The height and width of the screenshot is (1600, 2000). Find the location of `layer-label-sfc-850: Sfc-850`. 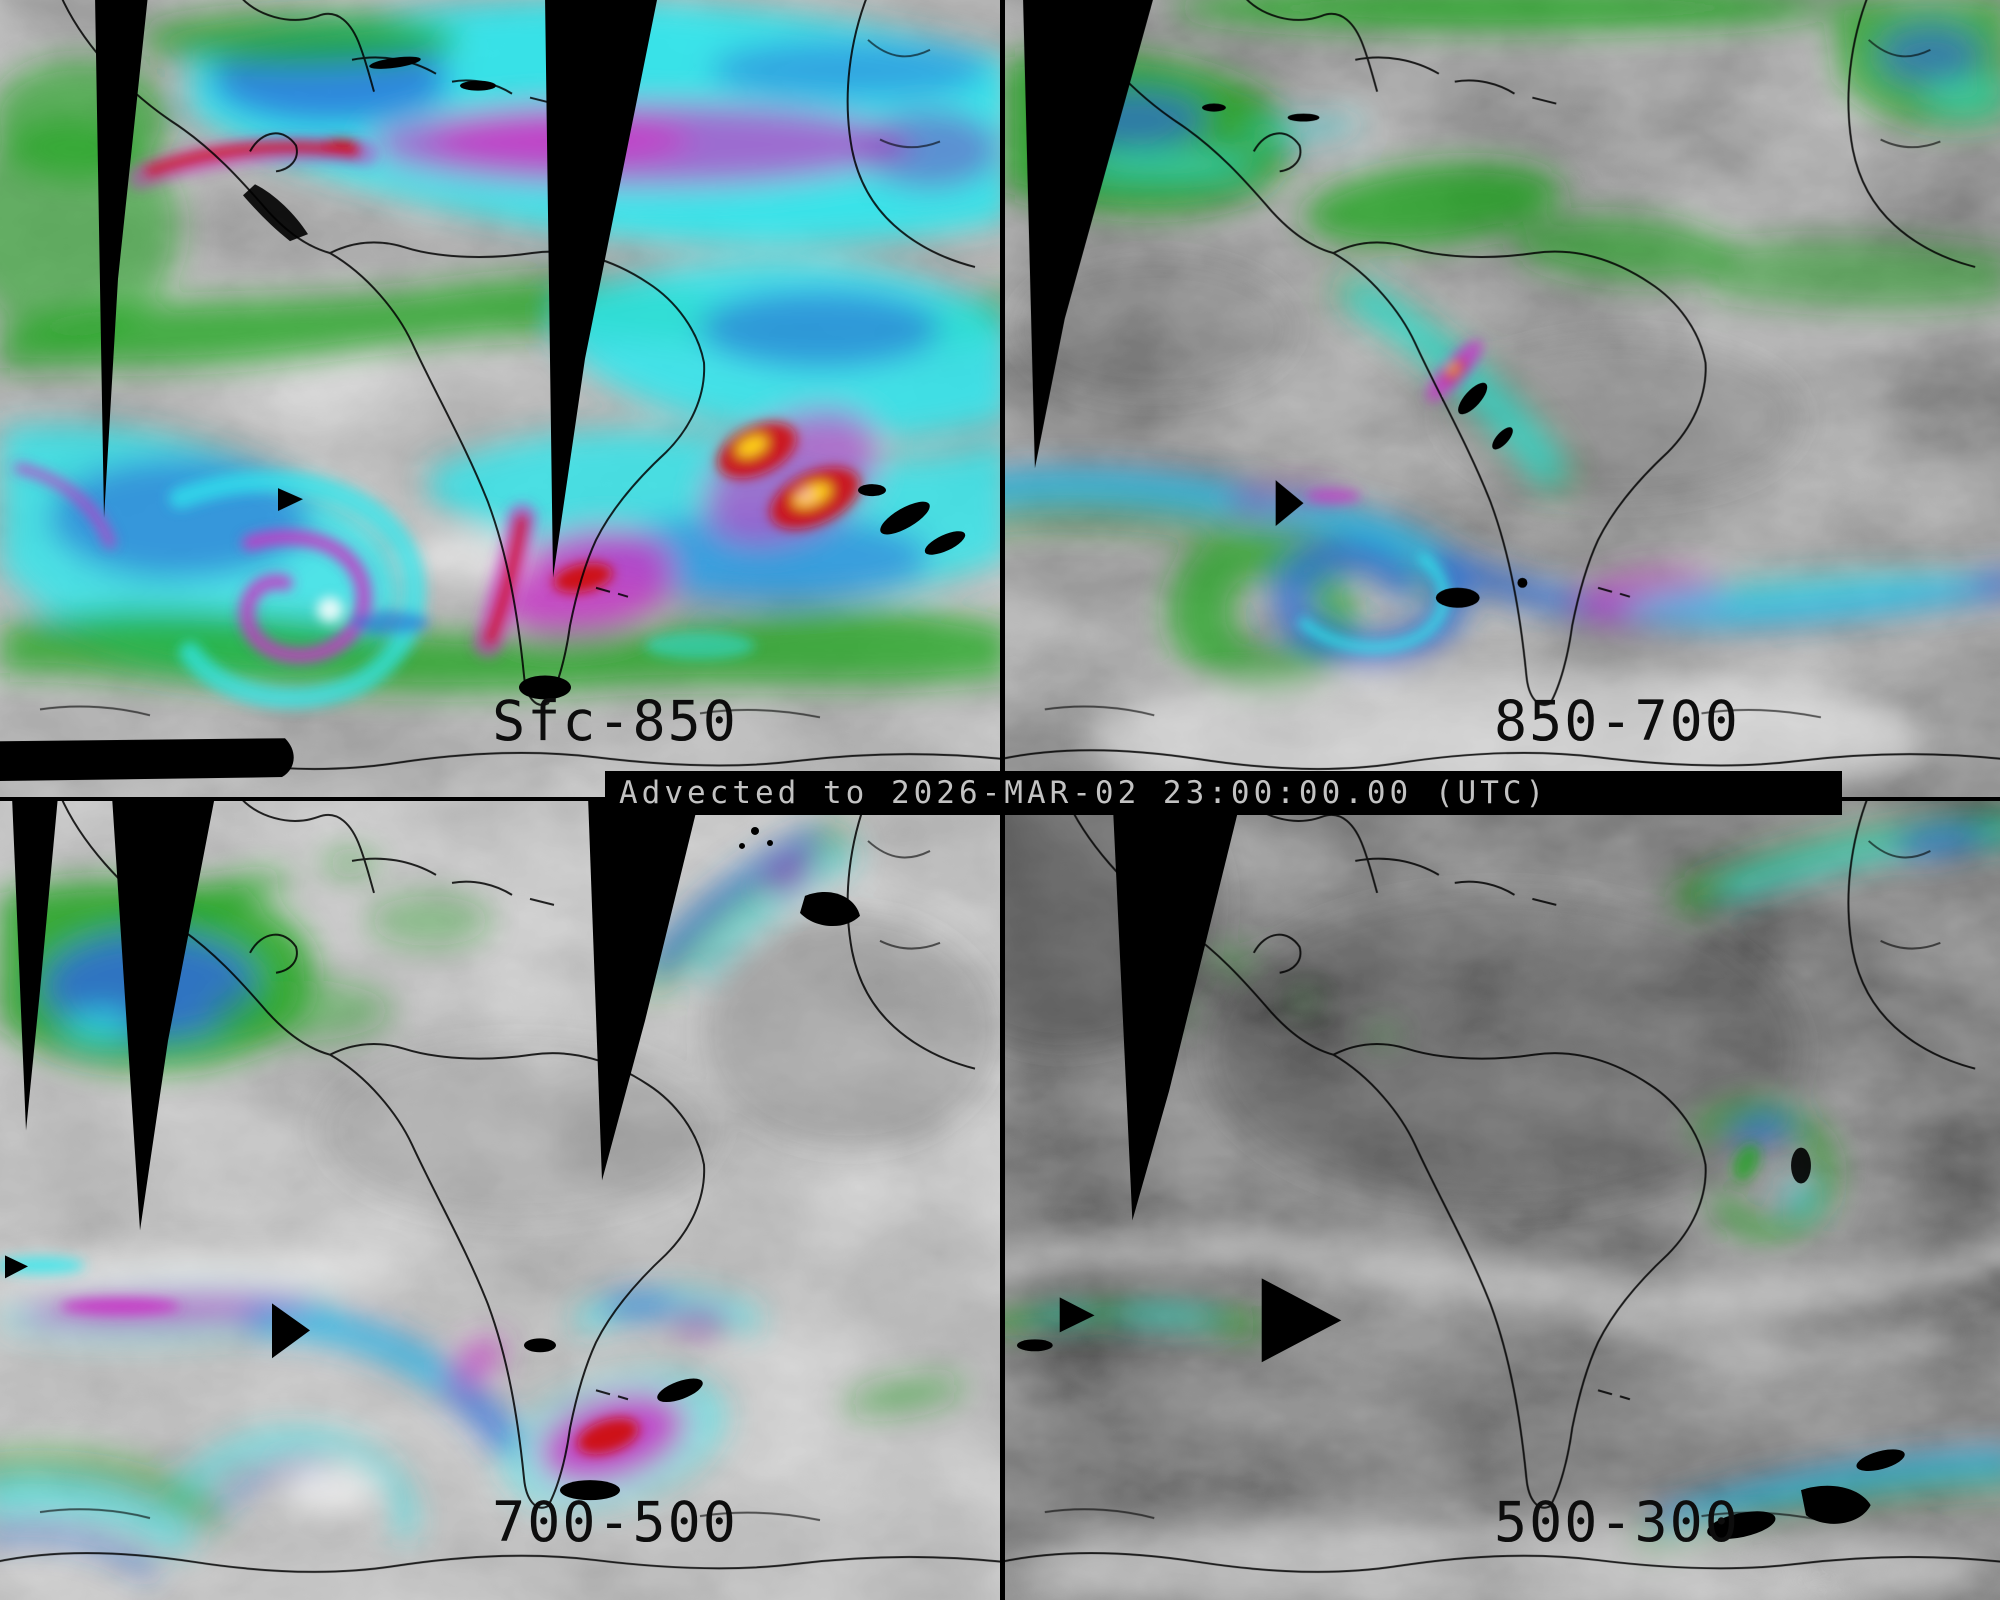

layer-label-sfc-850: Sfc-850 is located at coordinates (615, 721).